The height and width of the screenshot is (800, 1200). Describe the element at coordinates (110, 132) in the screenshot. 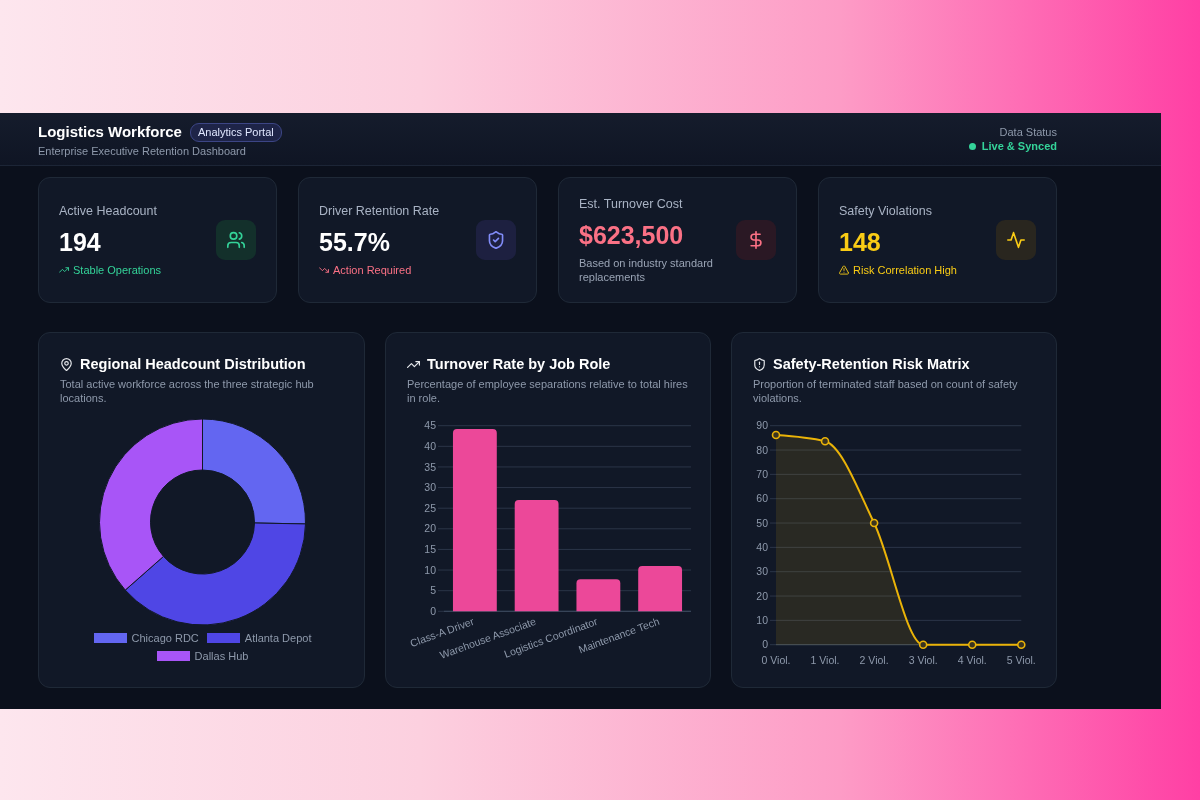

I see `text: Logistics Workforce` at that location.